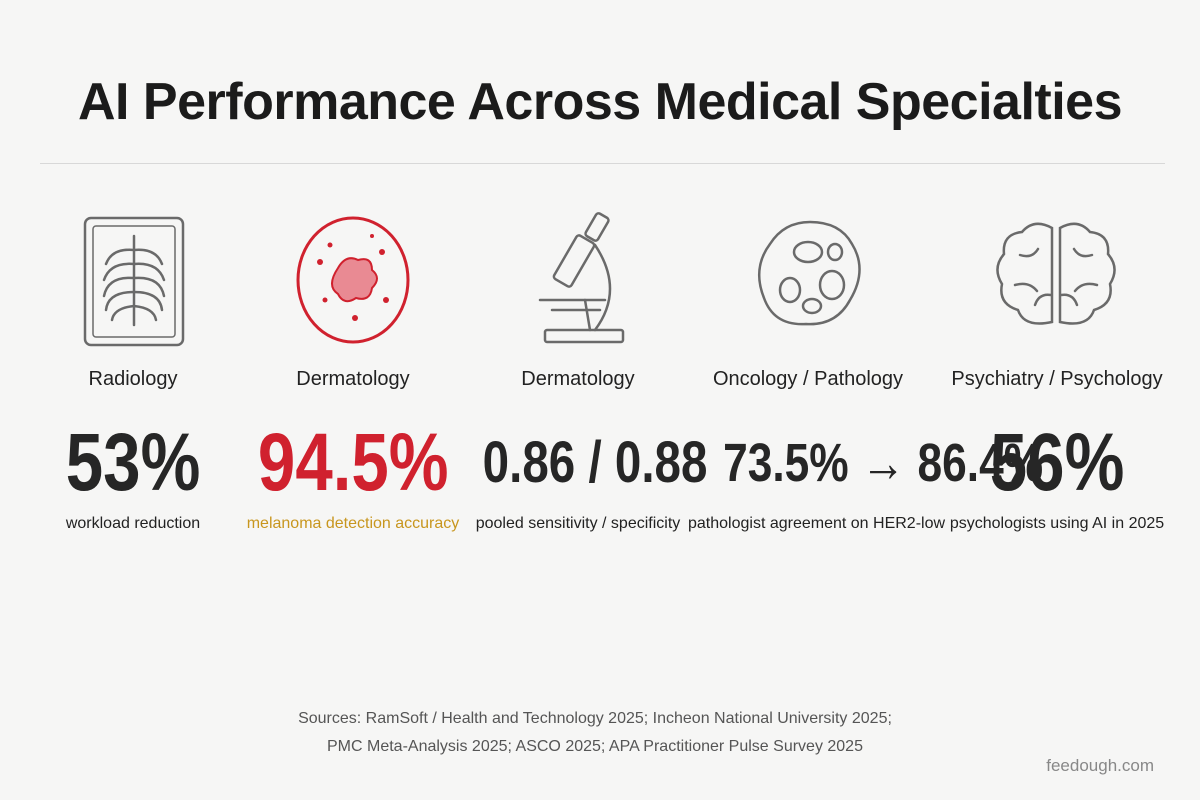 This screenshot has width=1200, height=800. I want to click on stat-value: 0.86 / 0.88, so click(583, 463).